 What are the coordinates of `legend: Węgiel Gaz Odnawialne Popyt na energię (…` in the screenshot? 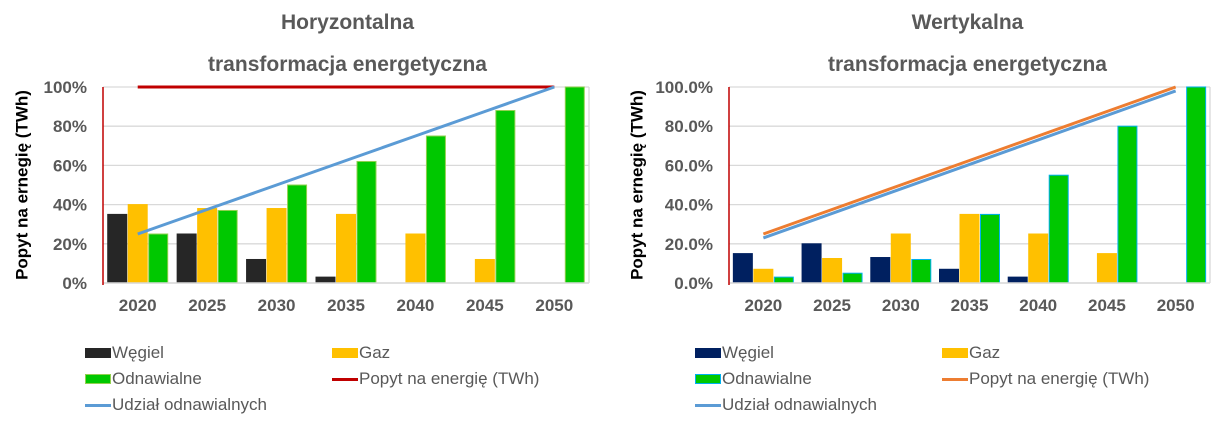 It's located at (312, 379).